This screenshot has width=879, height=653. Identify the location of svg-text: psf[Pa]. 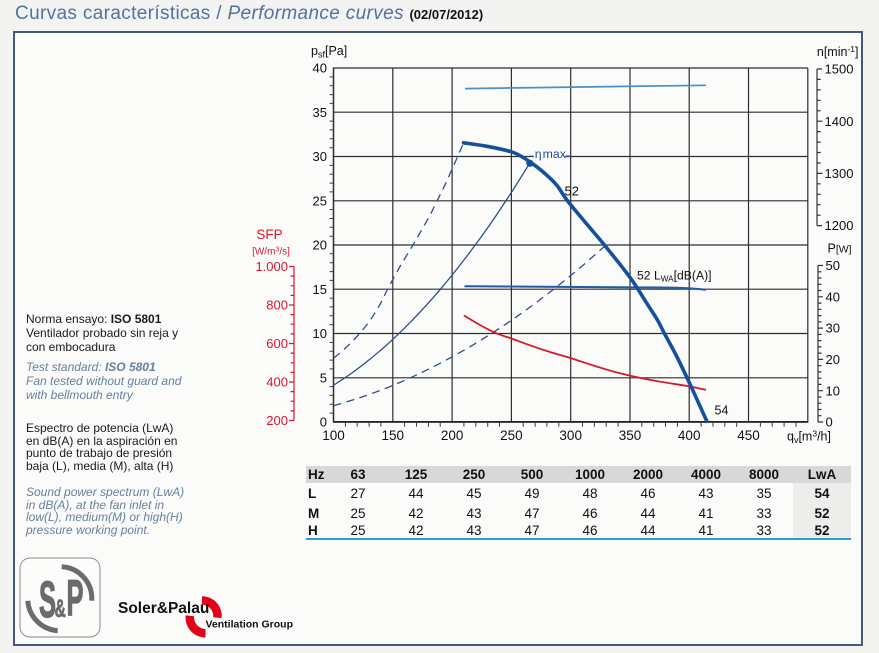
(329, 52).